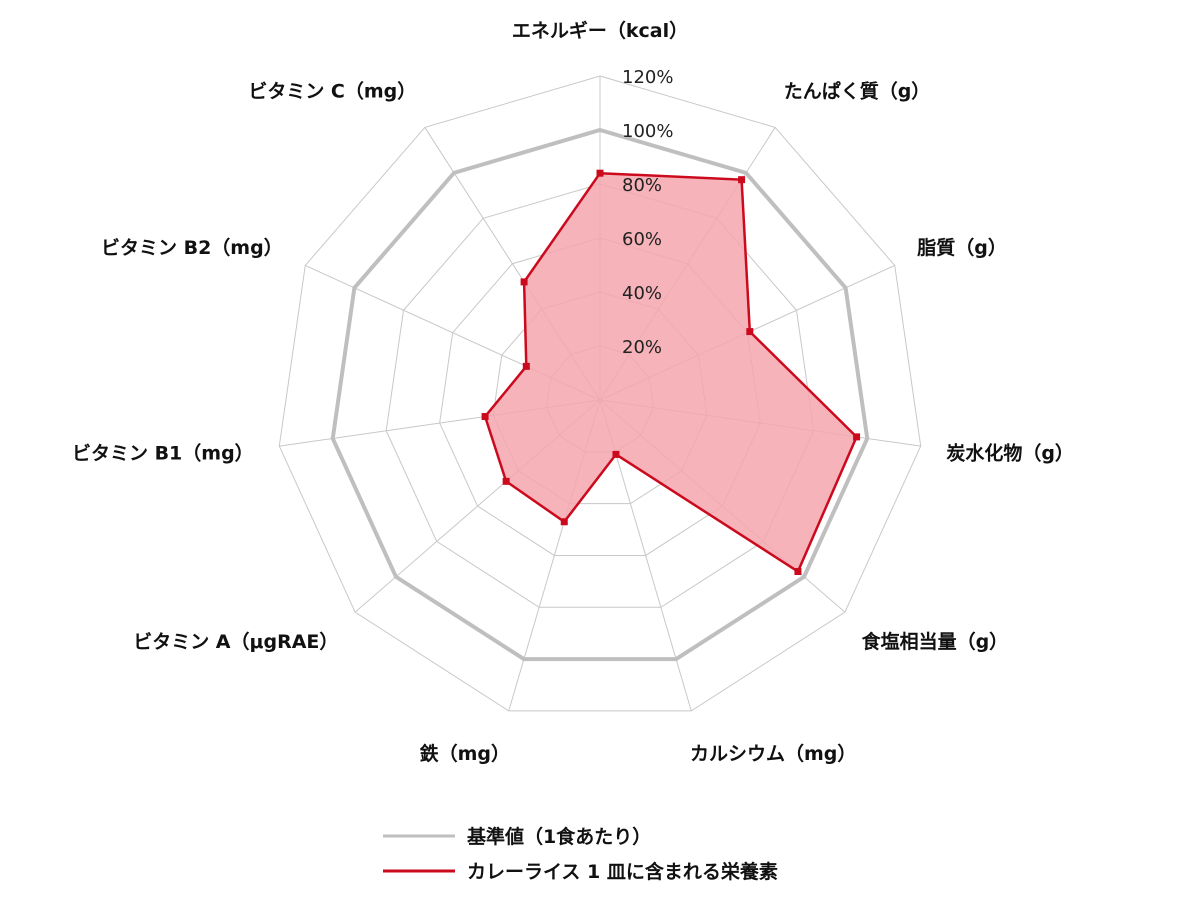 Image resolution: width=1200 pixels, height=915 pixels. What do you see at coordinates (558, 836) in the screenshot?
I see `legend-label-baseline: 基準値（1食あたり）` at bounding box center [558, 836].